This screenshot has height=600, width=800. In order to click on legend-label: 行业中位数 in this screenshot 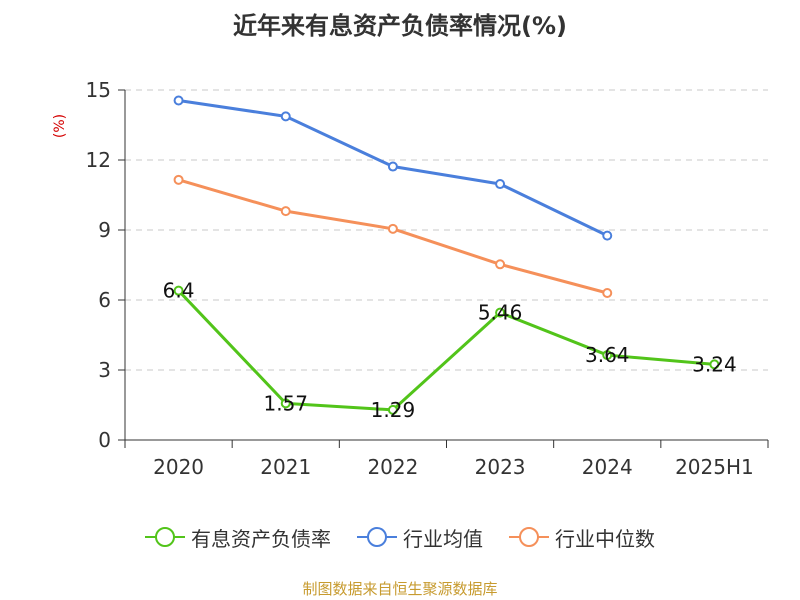, I will do `click(605, 538)`.